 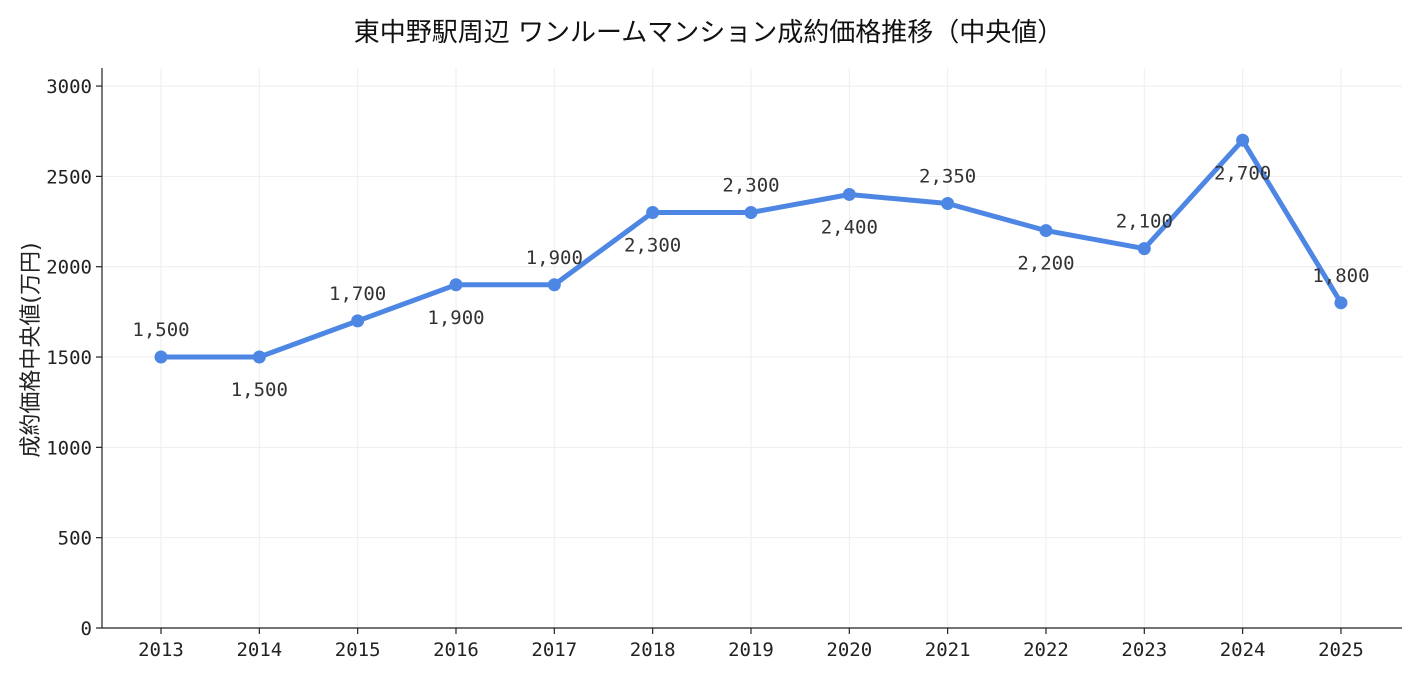 I want to click on x-tick-label-2: 2015, so click(x=358, y=650).